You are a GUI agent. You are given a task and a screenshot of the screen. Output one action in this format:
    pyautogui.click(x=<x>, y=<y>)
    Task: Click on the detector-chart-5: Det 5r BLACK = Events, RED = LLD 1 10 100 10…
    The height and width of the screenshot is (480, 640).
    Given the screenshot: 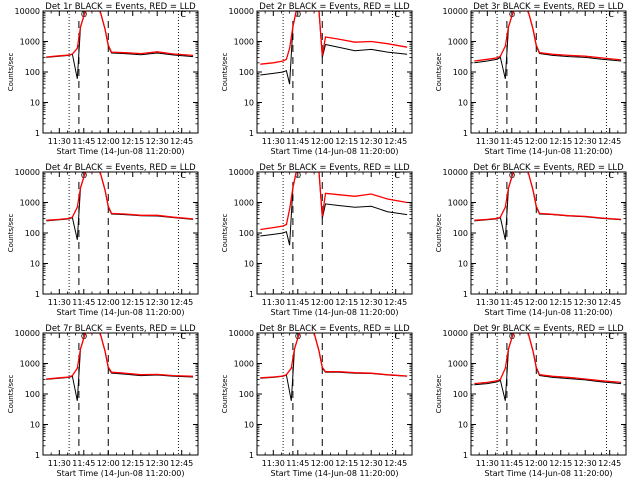 What is the action you would take?
    pyautogui.click(x=317, y=240)
    